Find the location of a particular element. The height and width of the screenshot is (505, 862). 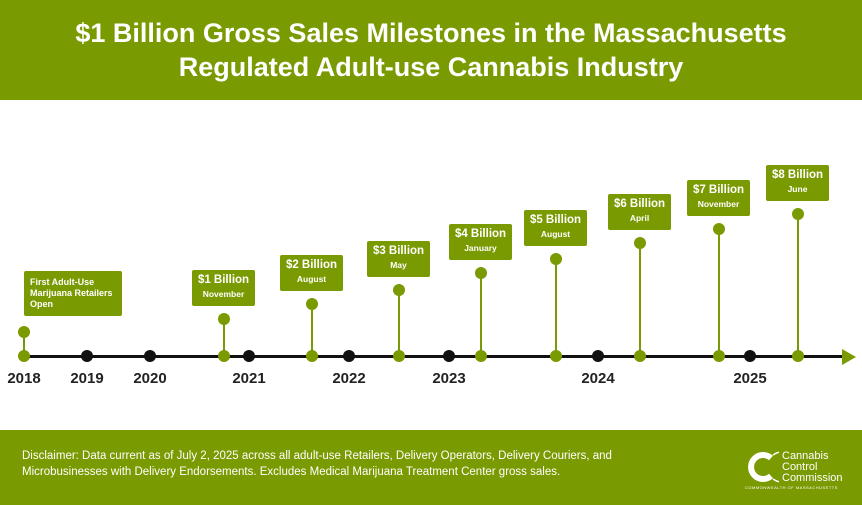

marker-dot is located at coordinates (24, 332).